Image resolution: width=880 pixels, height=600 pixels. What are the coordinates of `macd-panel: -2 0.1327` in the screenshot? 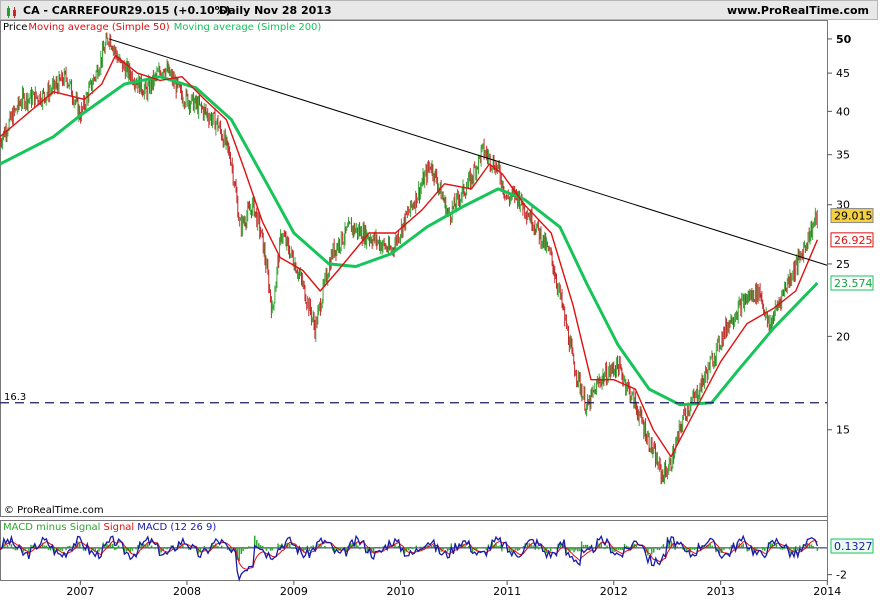 It's located at (437, 558).